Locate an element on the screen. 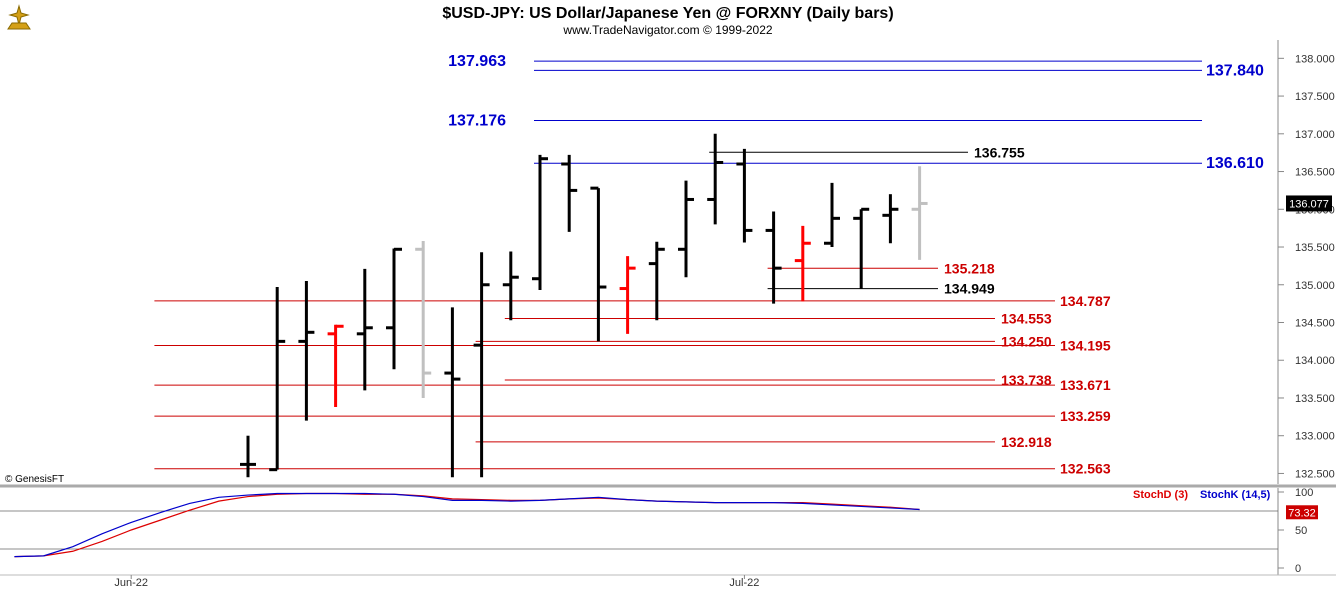  time-tick-label: Jun-22 is located at coordinates (131, 583).